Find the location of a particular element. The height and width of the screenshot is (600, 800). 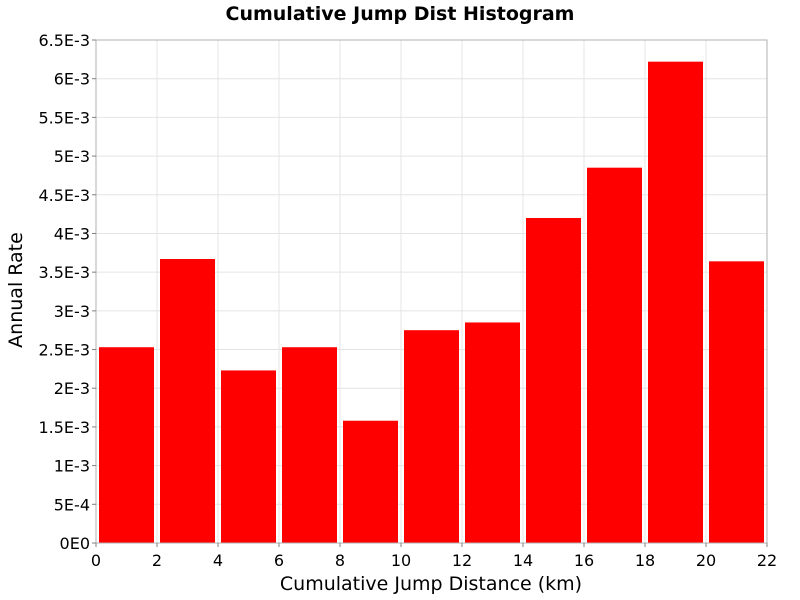

x-tick-label: 12 is located at coordinates (462, 560).